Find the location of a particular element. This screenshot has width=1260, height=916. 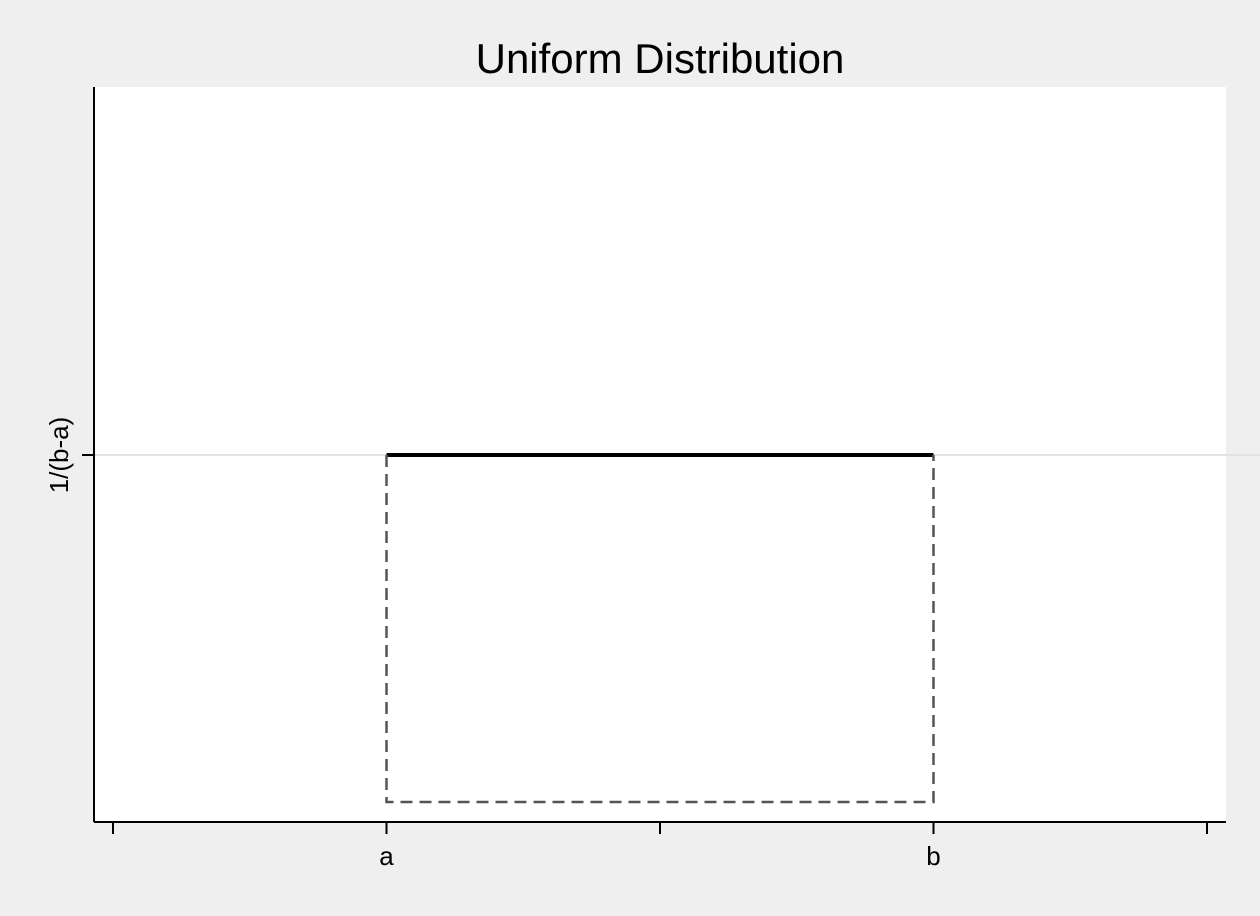

x-tick-label-a: a is located at coordinates (386, 856).